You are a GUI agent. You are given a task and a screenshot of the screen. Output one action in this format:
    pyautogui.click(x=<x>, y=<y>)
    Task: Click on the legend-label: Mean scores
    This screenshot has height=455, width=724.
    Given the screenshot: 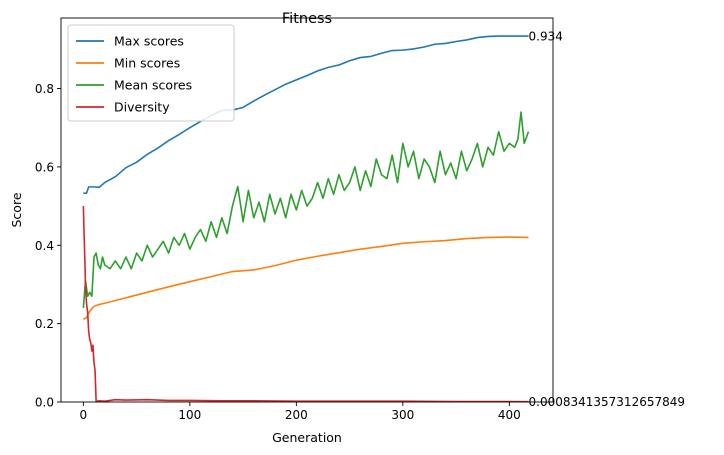 What is the action you would take?
    pyautogui.click(x=153, y=85)
    